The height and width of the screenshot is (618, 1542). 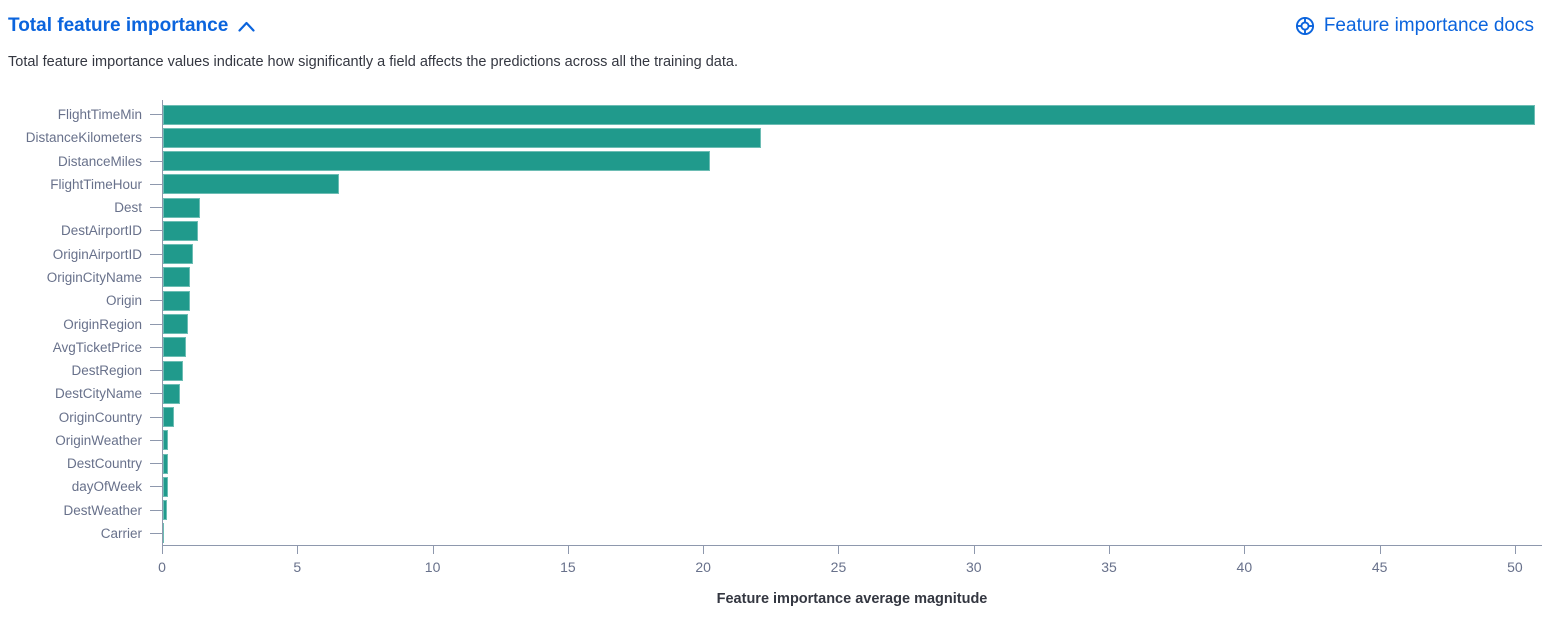 I want to click on x-axis-tick-label: 5, so click(x=297, y=567).